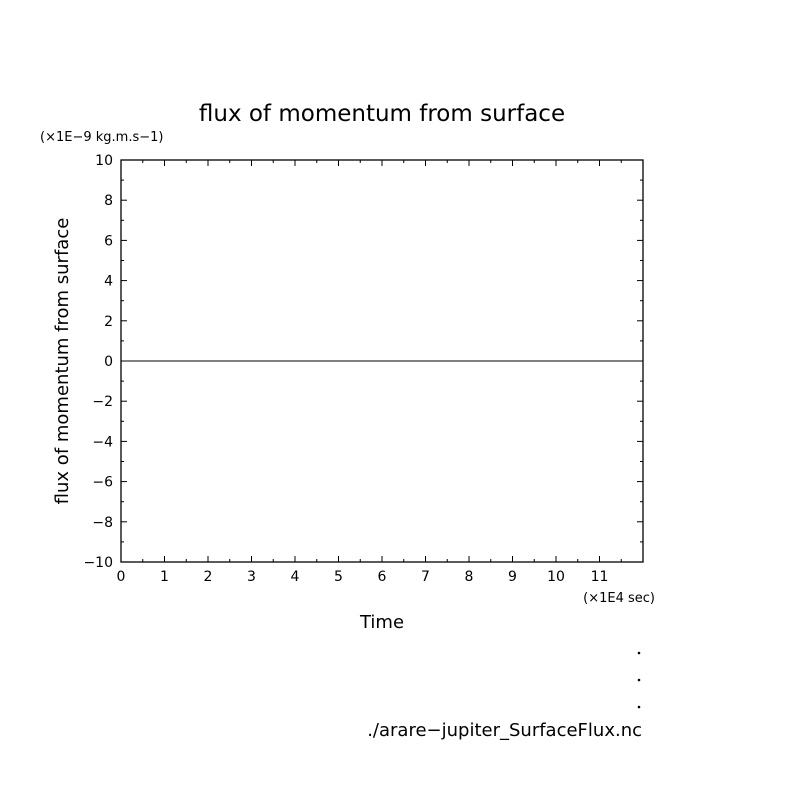  What do you see at coordinates (102, 402) in the screenshot?
I see `y-tick-label: −2` at bounding box center [102, 402].